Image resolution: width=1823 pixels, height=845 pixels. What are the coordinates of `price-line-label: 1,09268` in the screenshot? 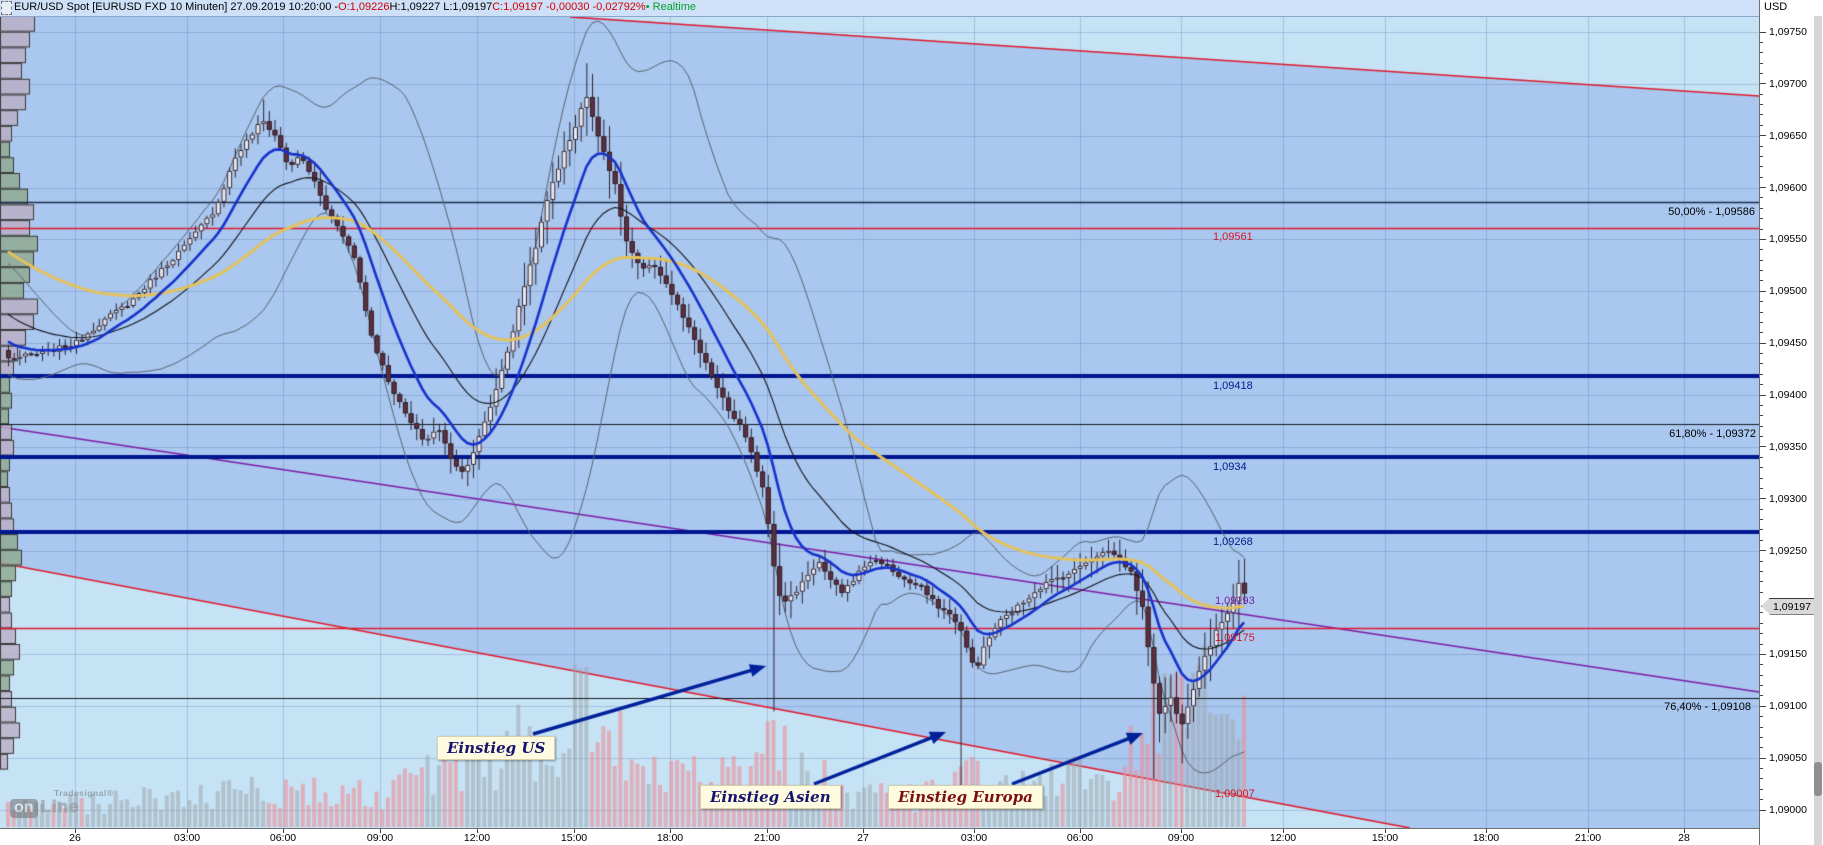 It's located at (1233, 542).